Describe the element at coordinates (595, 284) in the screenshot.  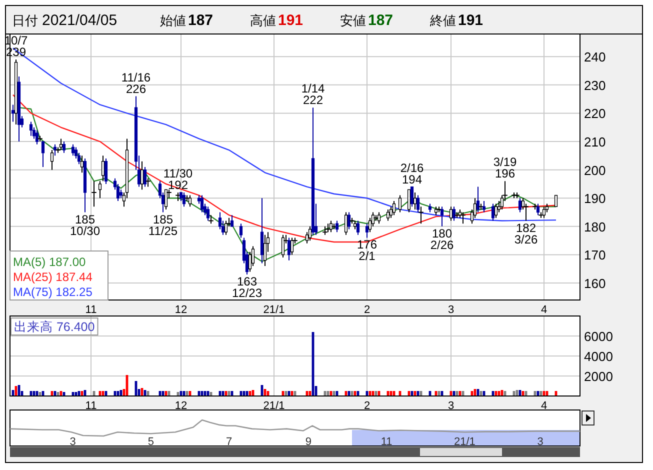
I see `y-tick-label: 160` at that location.